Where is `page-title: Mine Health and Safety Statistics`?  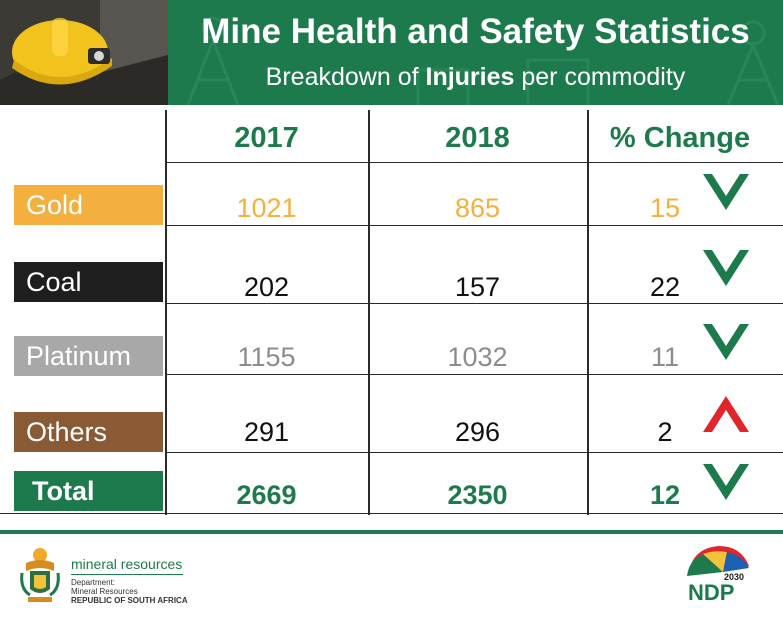 page-title: Mine Health and Safety Statistics is located at coordinates (475, 31).